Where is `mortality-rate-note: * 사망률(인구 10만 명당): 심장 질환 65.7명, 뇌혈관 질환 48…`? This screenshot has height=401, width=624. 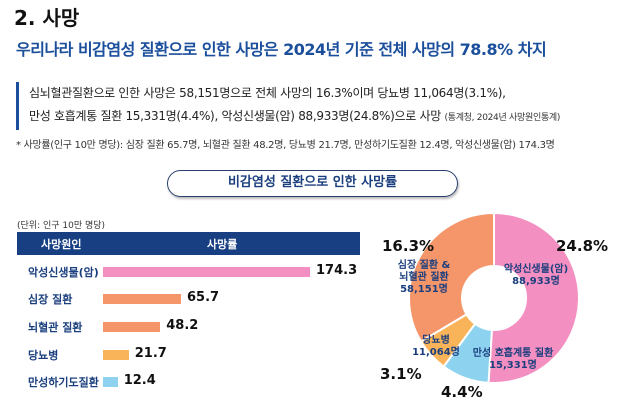
mortality-rate-note: * 사망률(인구 10만 명당): 심장 질환 65.7명, 뇌혈관 질환 48… is located at coordinates (285, 145).